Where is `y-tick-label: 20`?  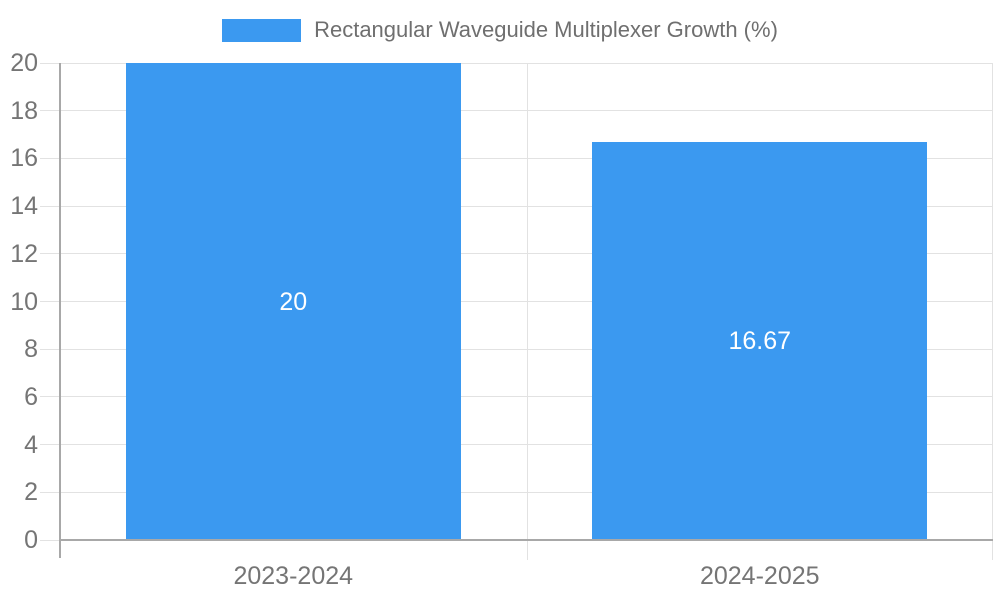
y-tick-label: 20 is located at coordinates (24, 63).